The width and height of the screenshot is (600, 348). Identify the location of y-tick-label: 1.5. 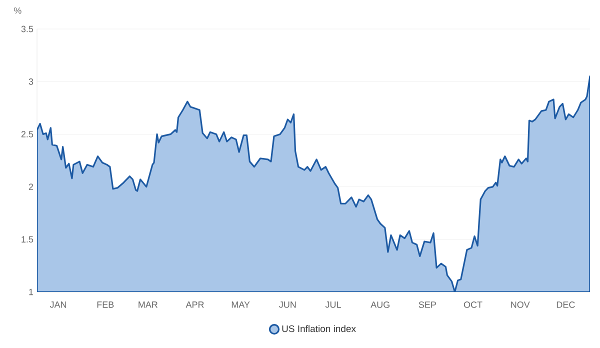
(28, 239).